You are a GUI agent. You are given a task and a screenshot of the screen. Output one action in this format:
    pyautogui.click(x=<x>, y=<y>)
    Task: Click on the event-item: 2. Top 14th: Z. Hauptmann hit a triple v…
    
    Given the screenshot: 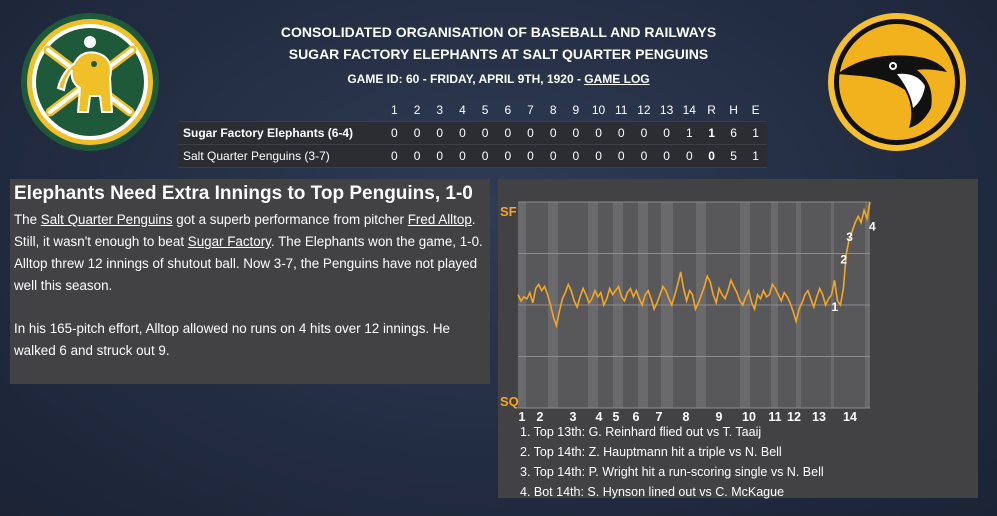 What is the action you would take?
    pyautogui.click(x=651, y=452)
    